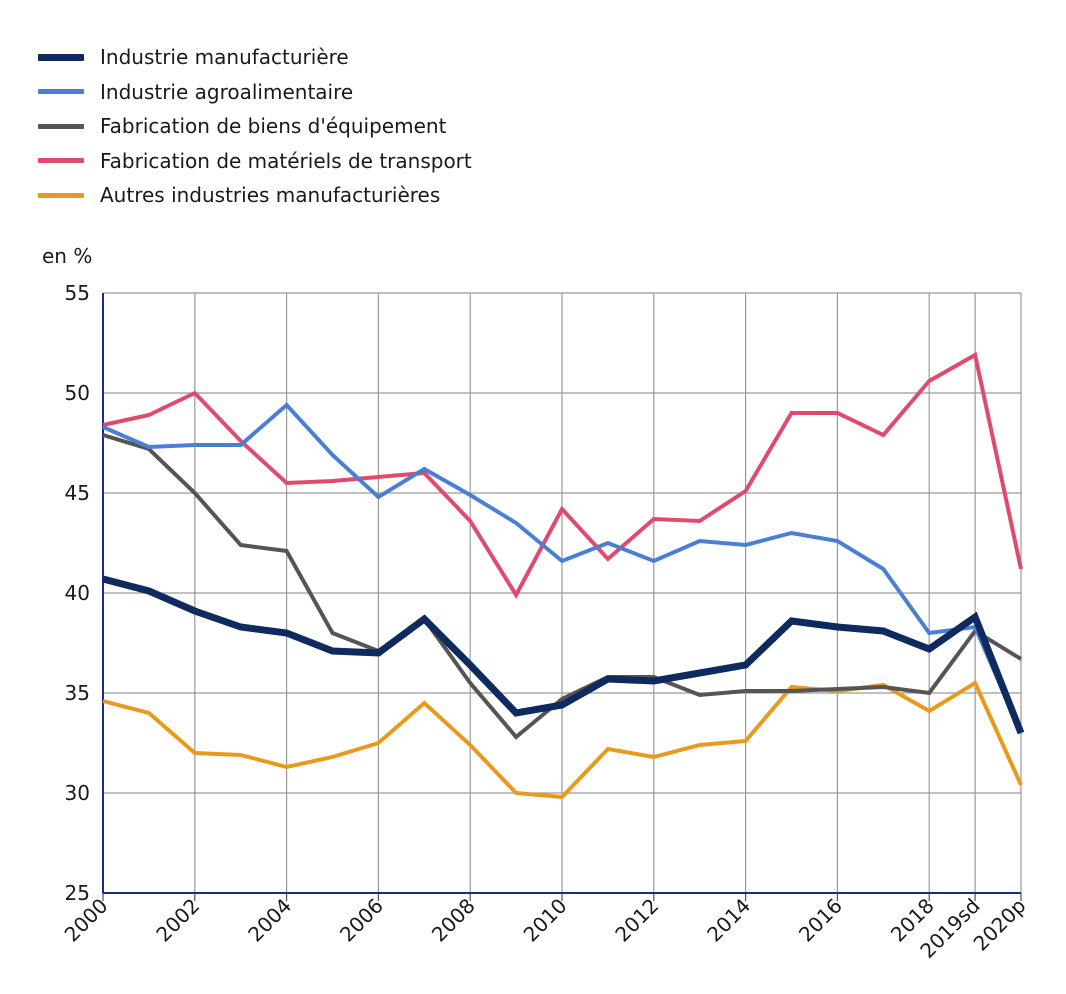 This screenshot has height=994, width=1066. I want to click on legend-label: Industrie manufacturière, so click(224, 57).